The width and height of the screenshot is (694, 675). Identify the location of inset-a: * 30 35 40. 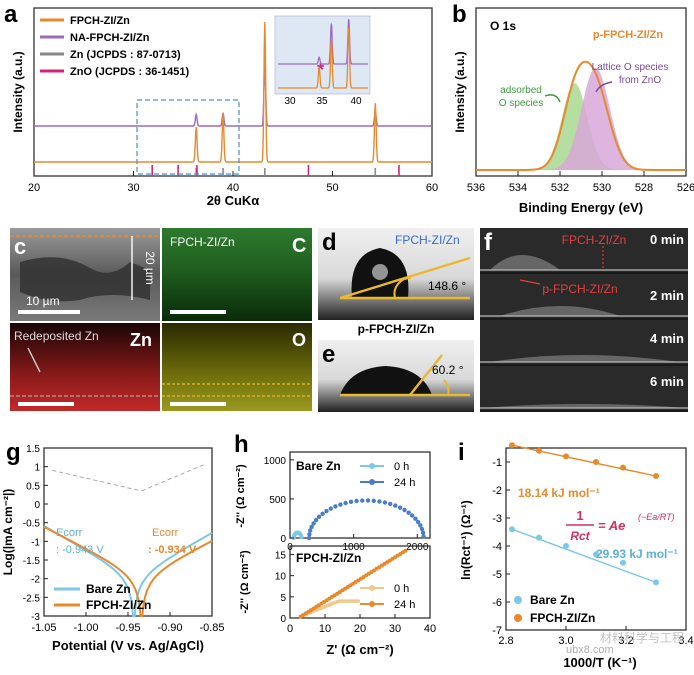
(322, 61).